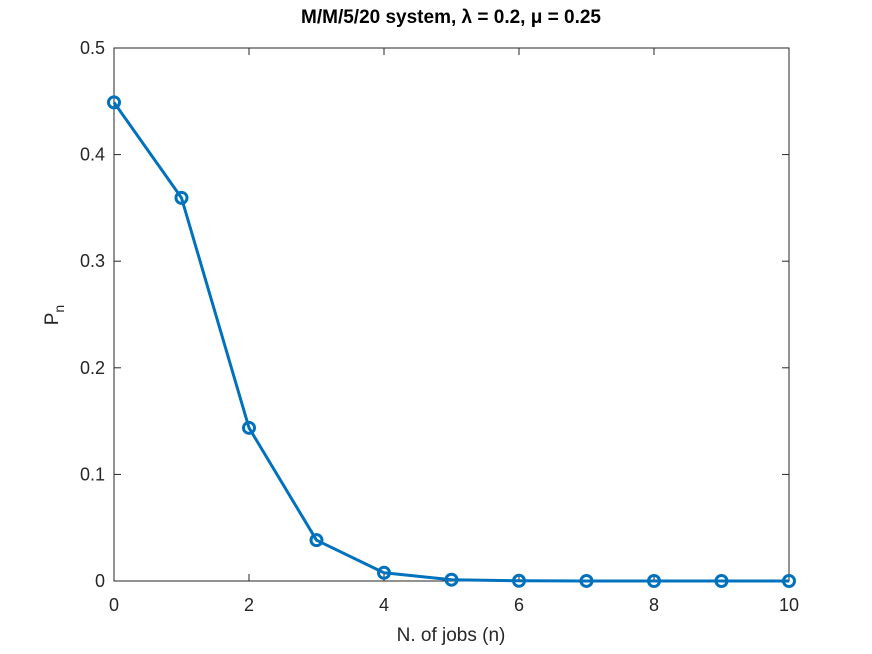  I want to click on y-tick-label: 0.4, so click(92, 155).